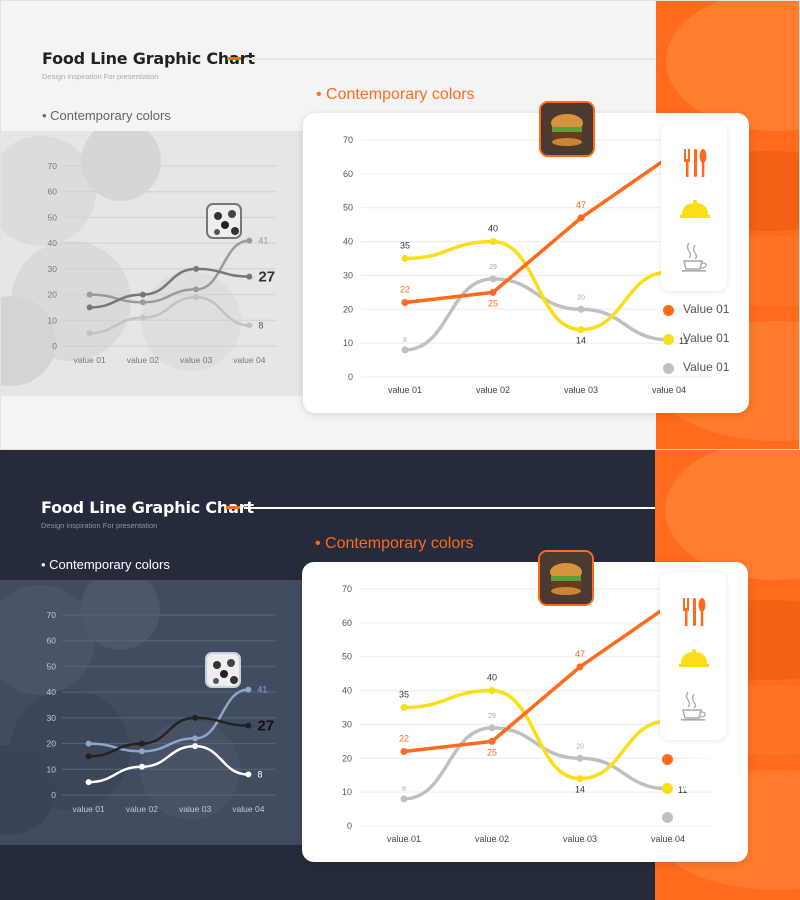  I want to click on food-icons-panel, so click(693, 656).